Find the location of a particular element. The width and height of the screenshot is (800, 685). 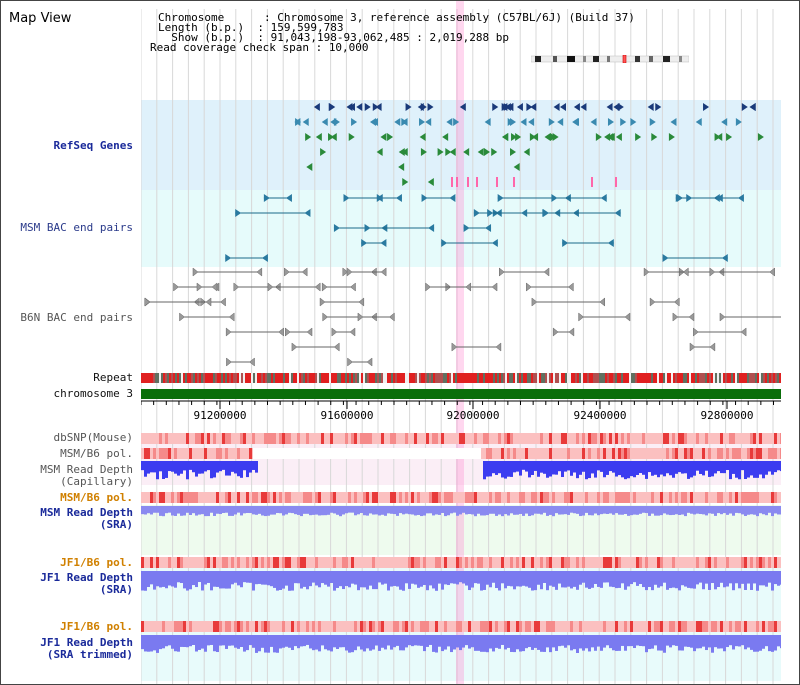

track-label-b6n-bac: B6N BAC end pairs is located at coordinates (76, 317).